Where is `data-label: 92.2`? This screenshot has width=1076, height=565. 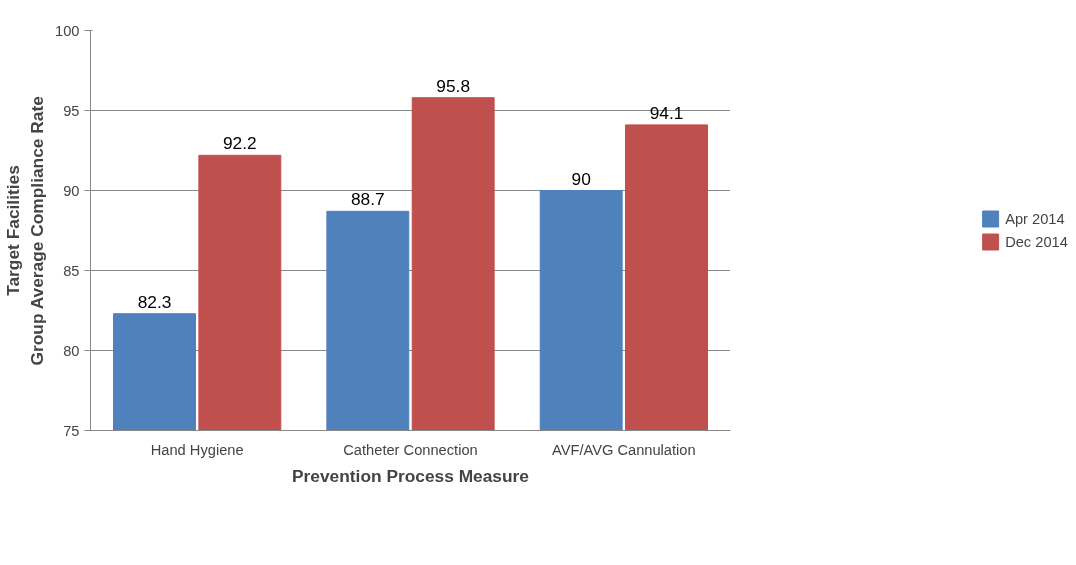
data-label: 92.2 is located at coordinates (239, 143).